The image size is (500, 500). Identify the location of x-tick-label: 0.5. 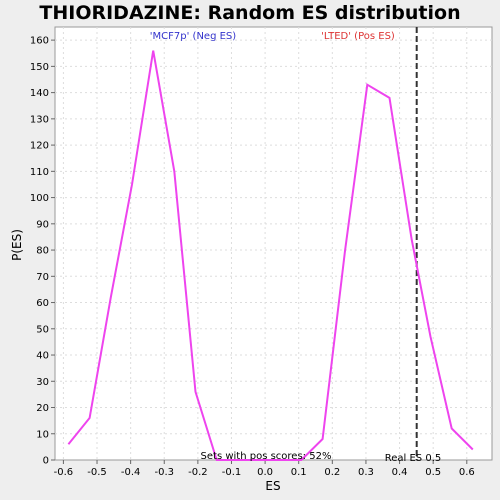
(433, 472).